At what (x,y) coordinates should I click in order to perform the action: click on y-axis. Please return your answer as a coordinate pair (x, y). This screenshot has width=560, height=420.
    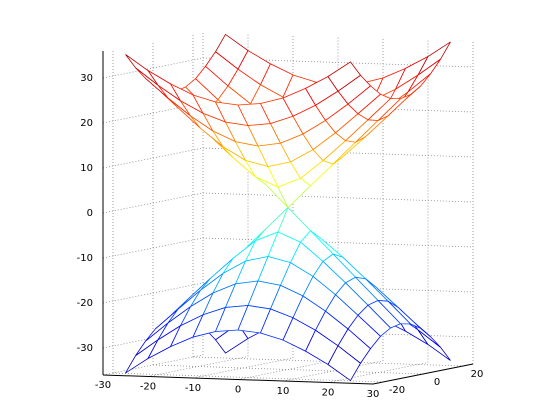
    Looking at the image, I should click on (423, 374).